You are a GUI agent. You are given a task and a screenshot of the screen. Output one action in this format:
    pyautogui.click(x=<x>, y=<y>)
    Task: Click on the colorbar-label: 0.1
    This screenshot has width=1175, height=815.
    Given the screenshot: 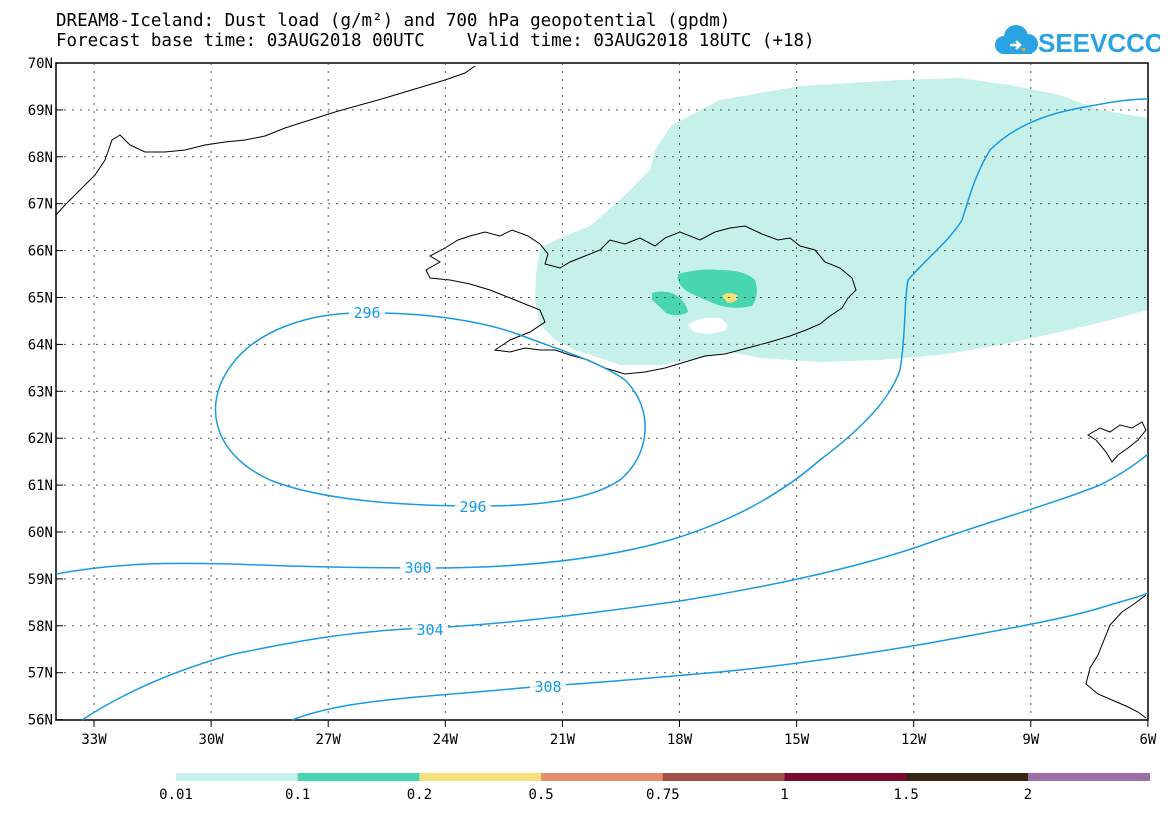 What is the action you would take?
    pyautogui.click(x=297, y=795)
    